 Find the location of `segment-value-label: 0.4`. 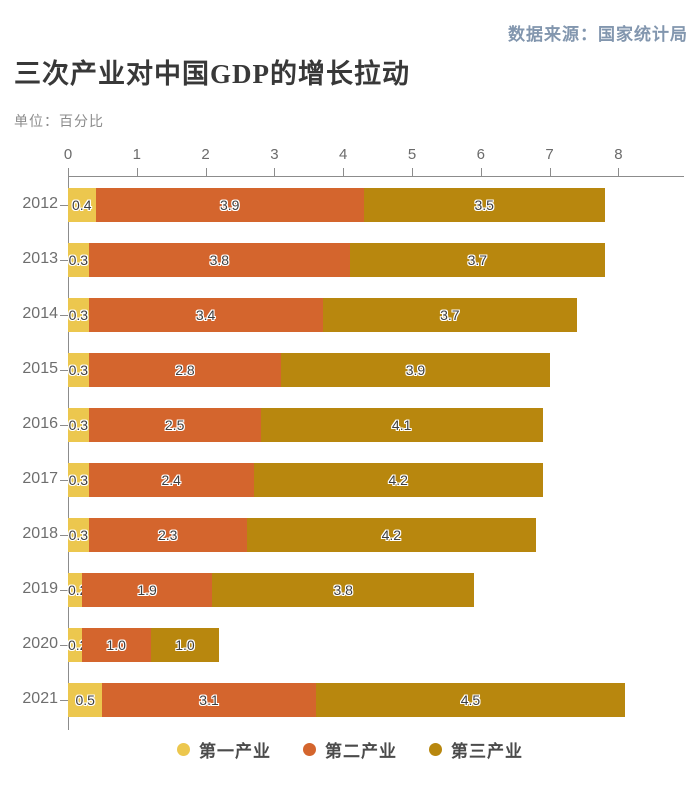

segment-value-label: 0.4 is located at coordinates (82, 205).